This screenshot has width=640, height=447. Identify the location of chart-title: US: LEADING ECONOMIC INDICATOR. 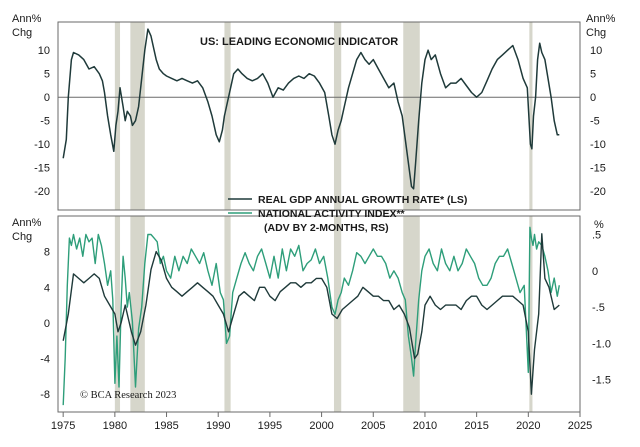
(299, 42).